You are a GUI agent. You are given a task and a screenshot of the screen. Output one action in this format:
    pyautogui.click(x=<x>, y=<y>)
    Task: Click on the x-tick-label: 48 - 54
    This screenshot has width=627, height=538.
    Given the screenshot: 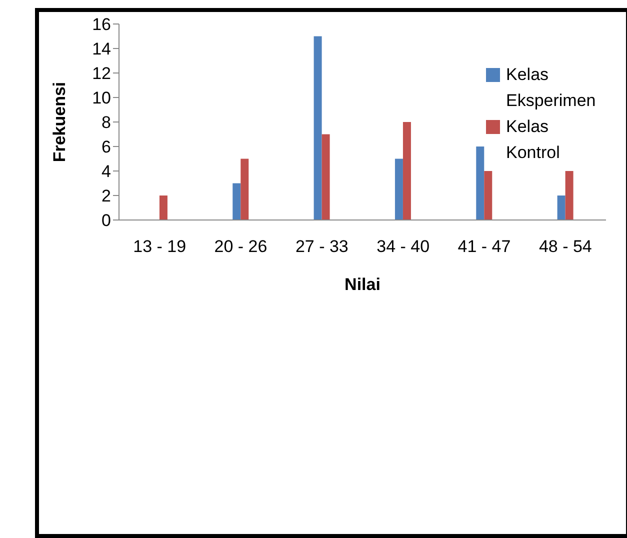 What is the action you would take?
    pyautogui.click(x=565, y=246)
    